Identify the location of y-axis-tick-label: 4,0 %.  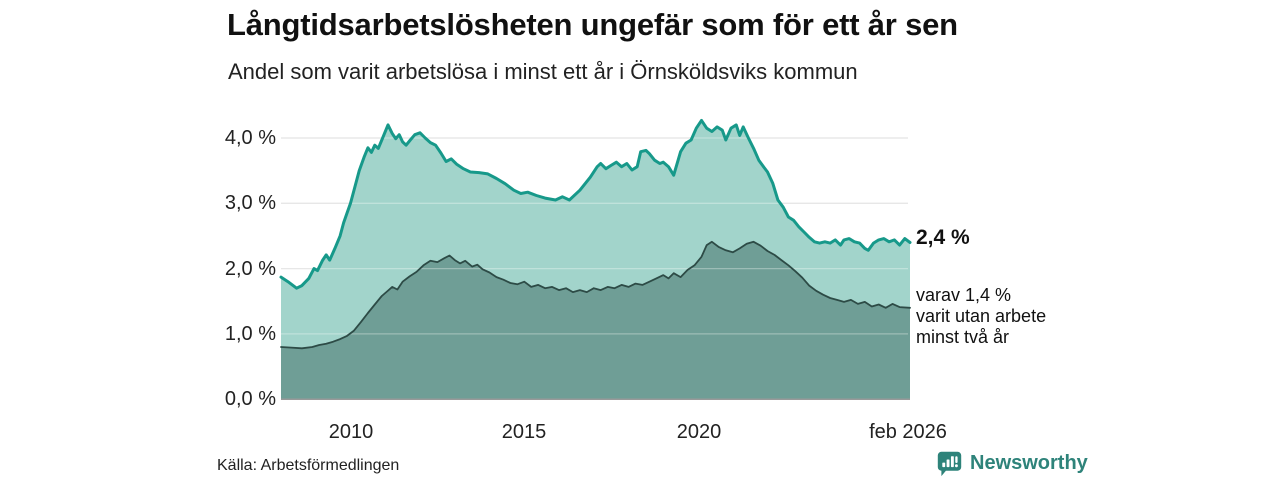
(250, 138).